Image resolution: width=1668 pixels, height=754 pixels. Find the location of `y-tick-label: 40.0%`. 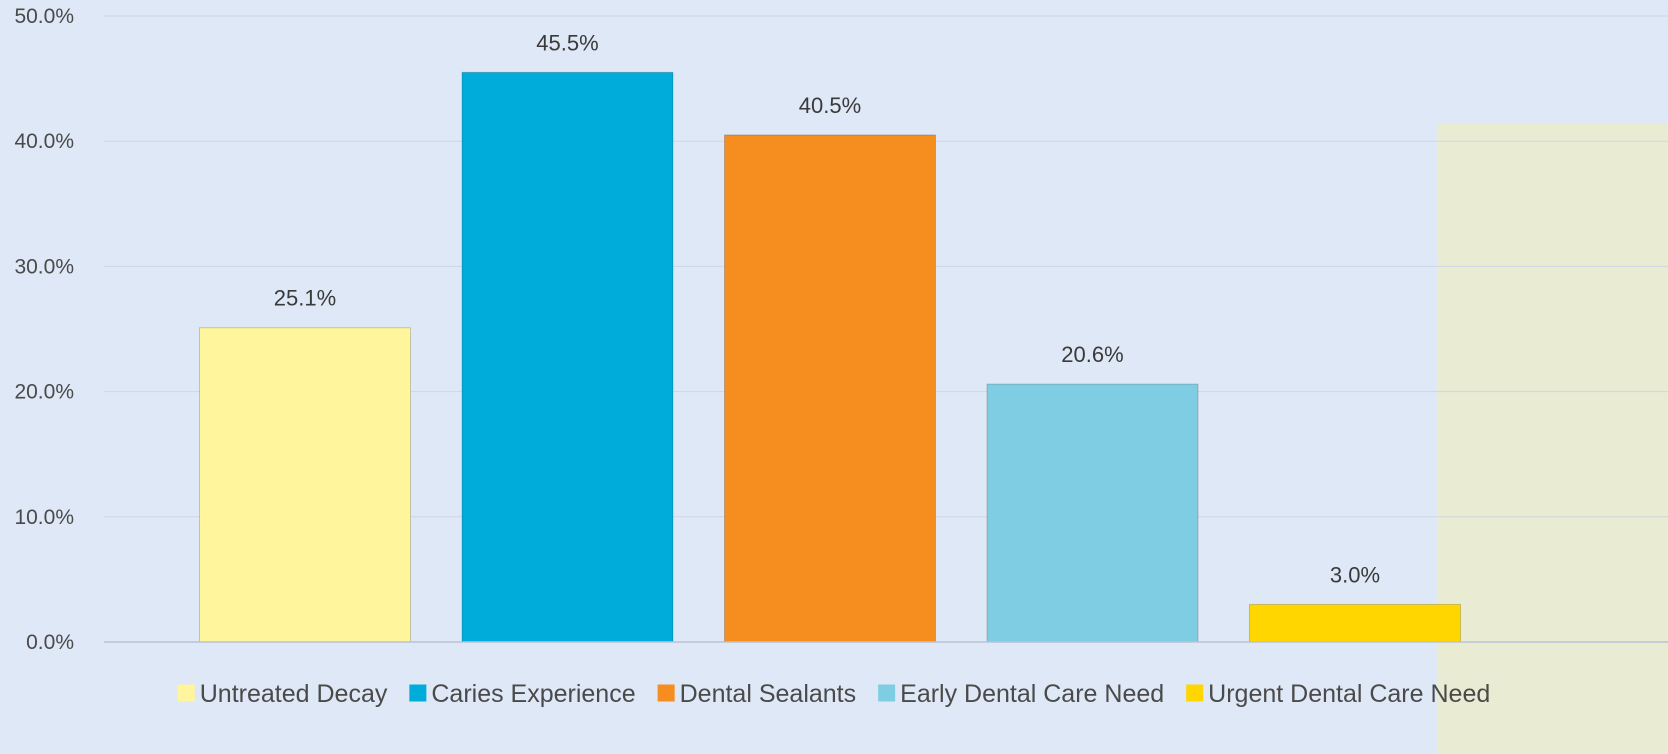

y-tick-label: 40.0% is located at coordinates (44, 141).